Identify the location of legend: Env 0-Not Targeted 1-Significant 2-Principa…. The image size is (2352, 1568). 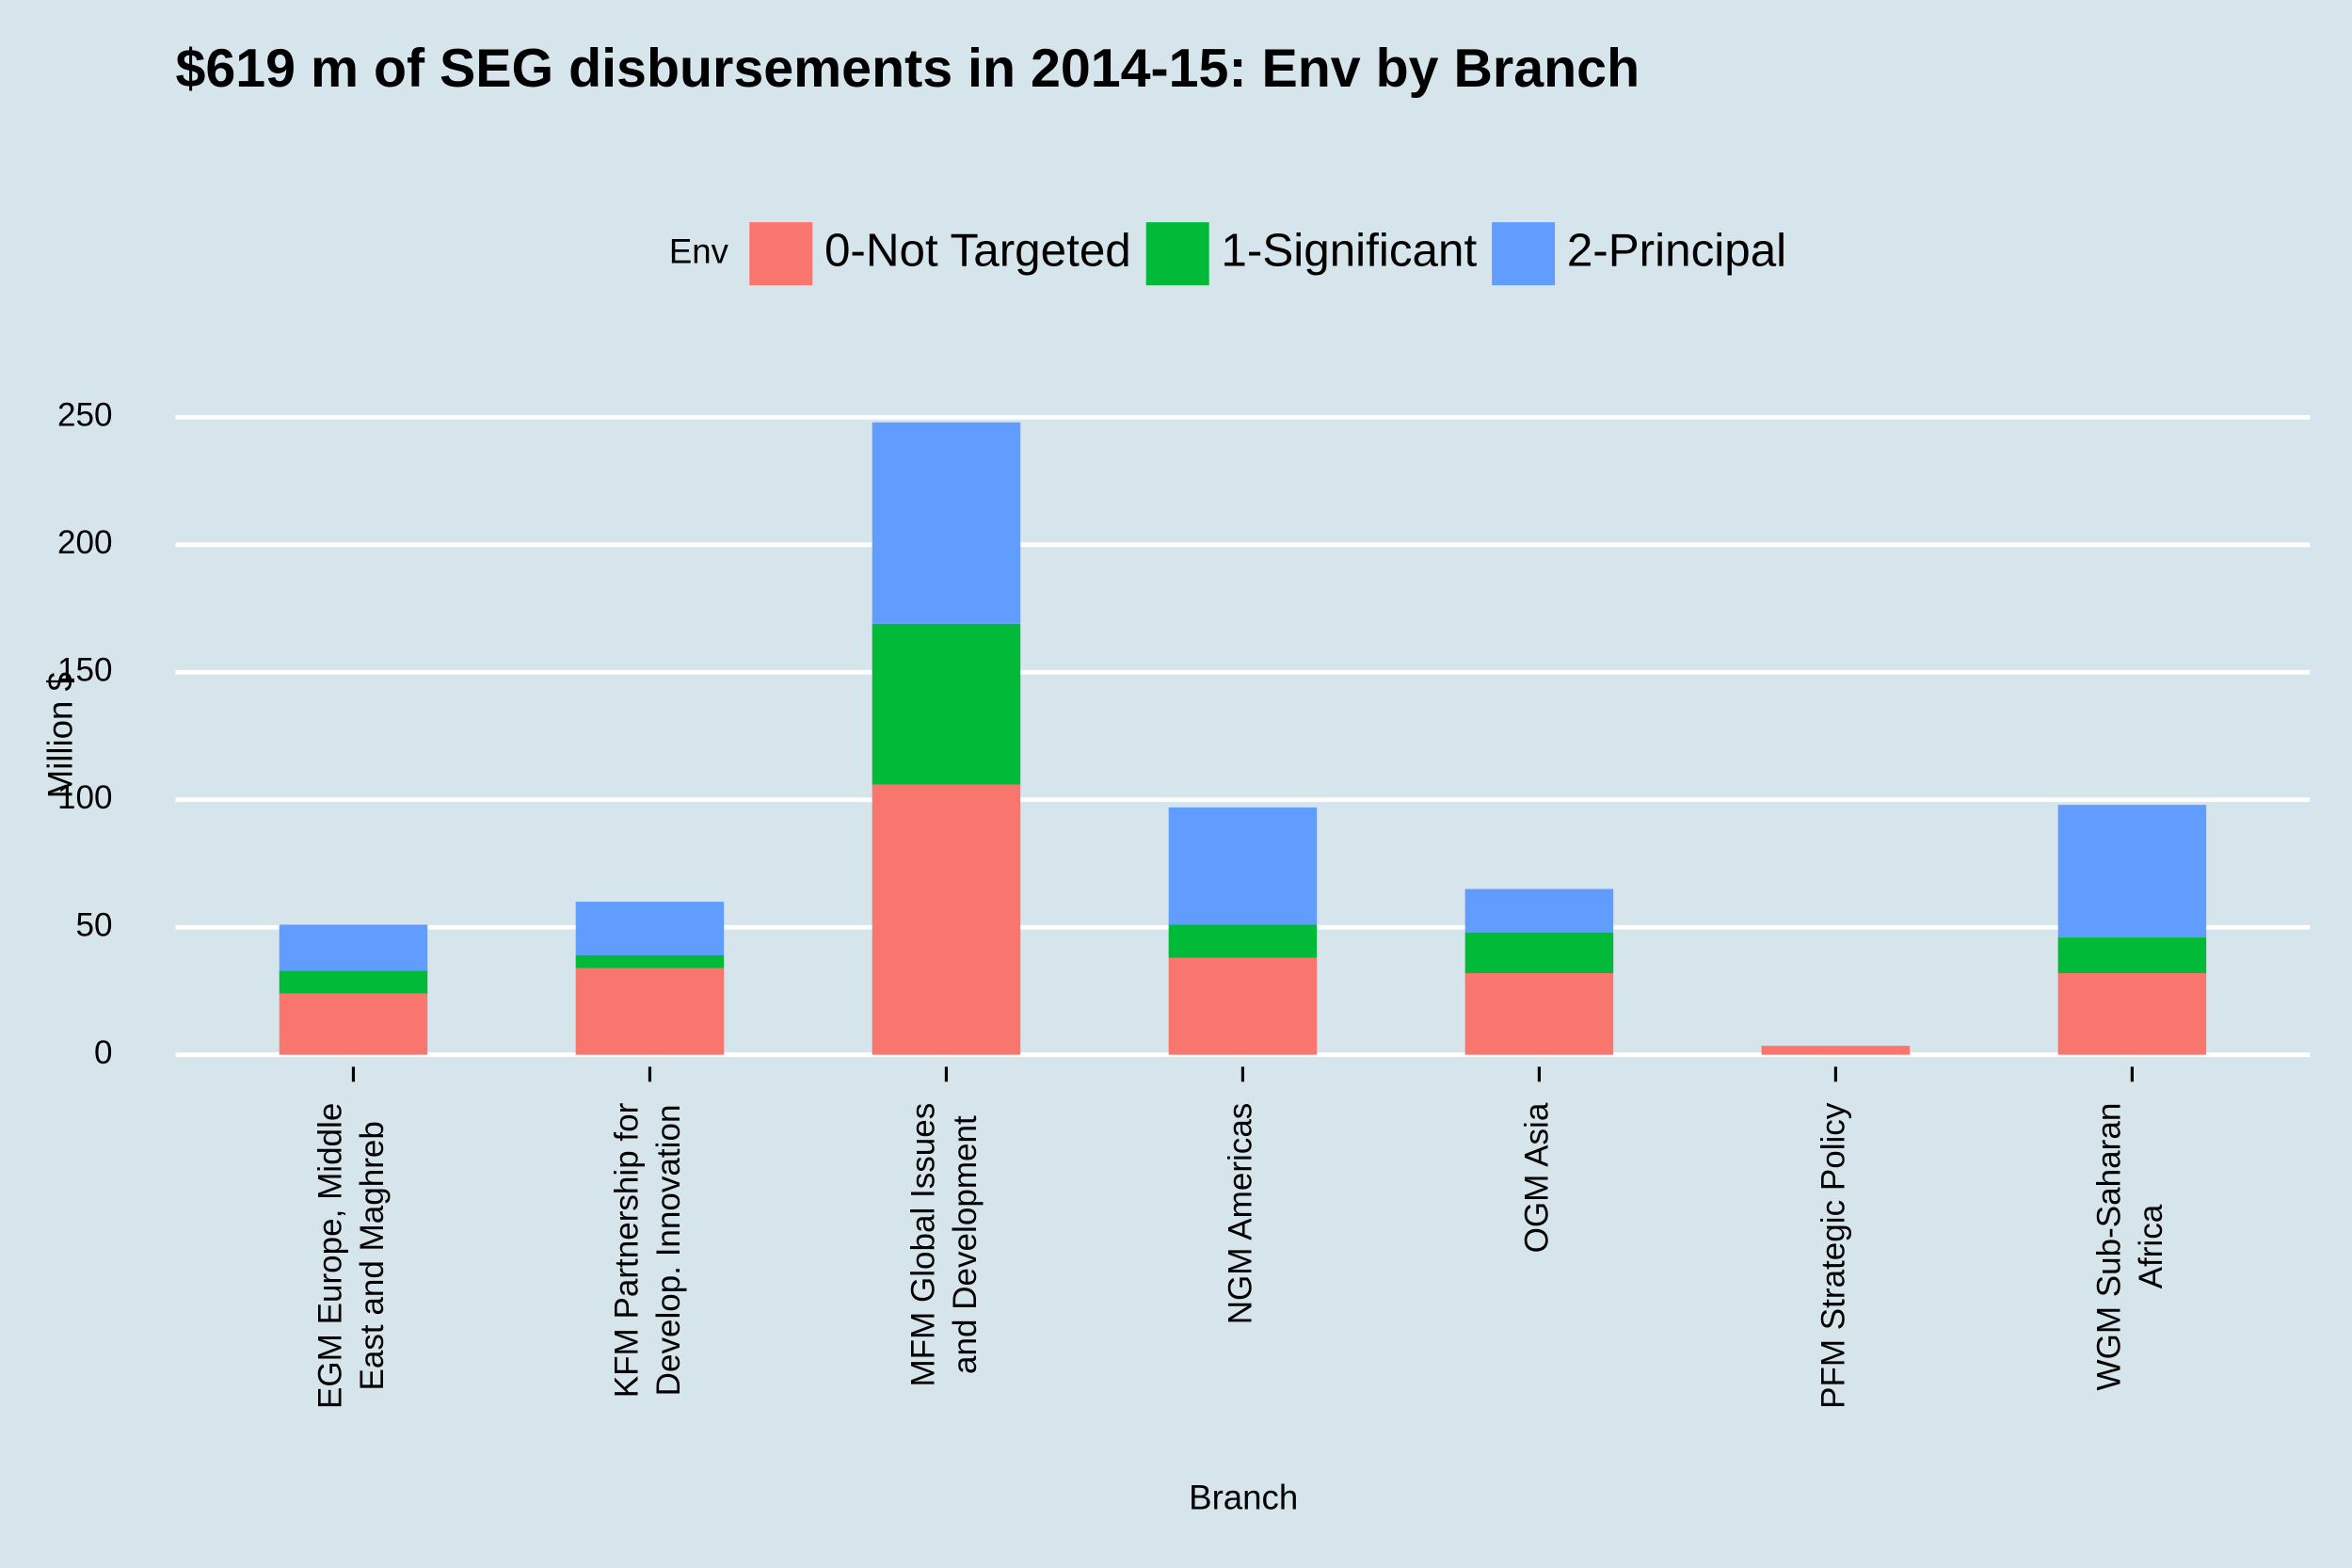
(1227, 254).